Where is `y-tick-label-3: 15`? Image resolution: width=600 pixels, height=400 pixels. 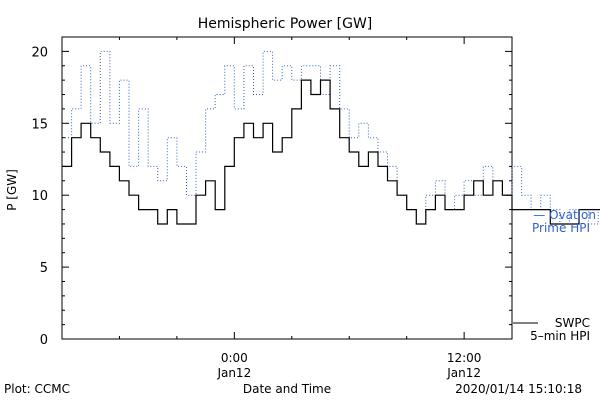
y-tick-label-3: 15 is located at coordinates (39, 124).